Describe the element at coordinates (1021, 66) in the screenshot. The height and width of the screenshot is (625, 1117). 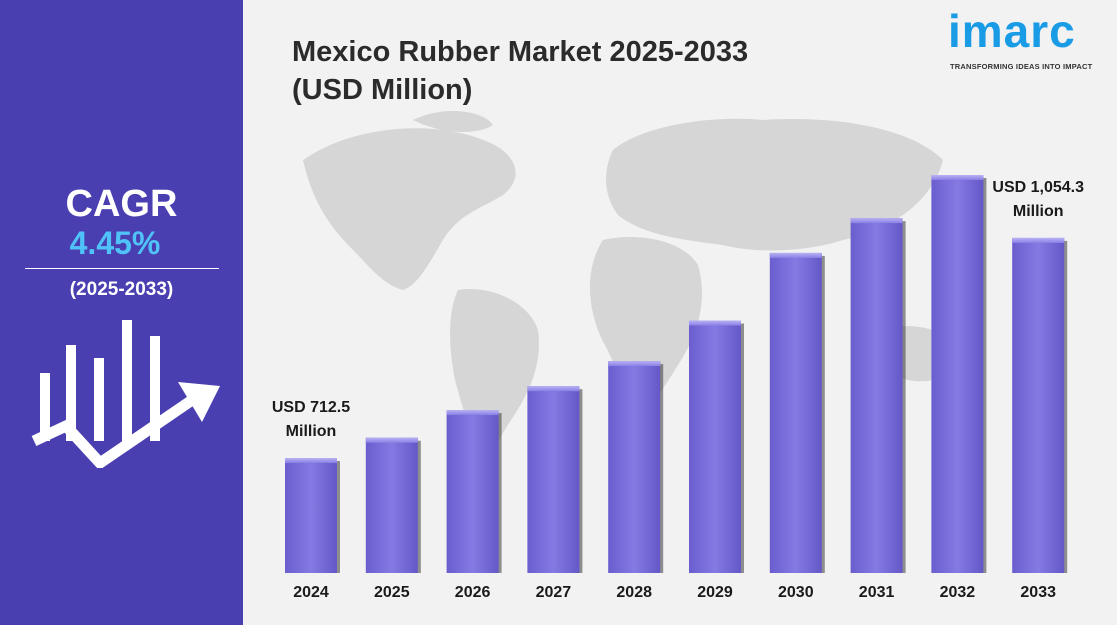
I see `logo-tagline: TRANSFORMING IDEAS INTO IMPACT` at that location.